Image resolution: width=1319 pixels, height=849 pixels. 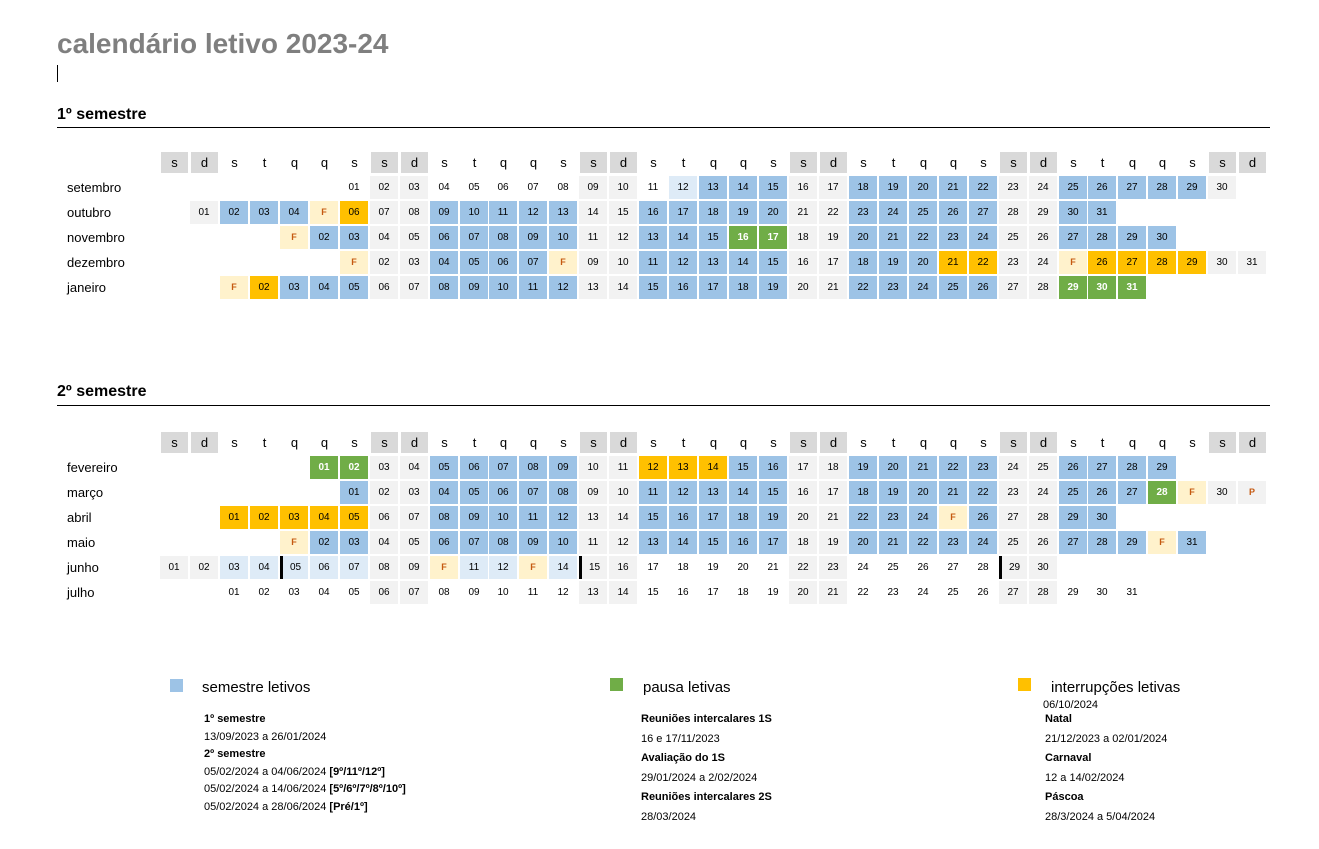 What do you see at coordinates (176, 685) in the screenshot?
I see `semestre-color-swatch` at bounding box center [176, 685].